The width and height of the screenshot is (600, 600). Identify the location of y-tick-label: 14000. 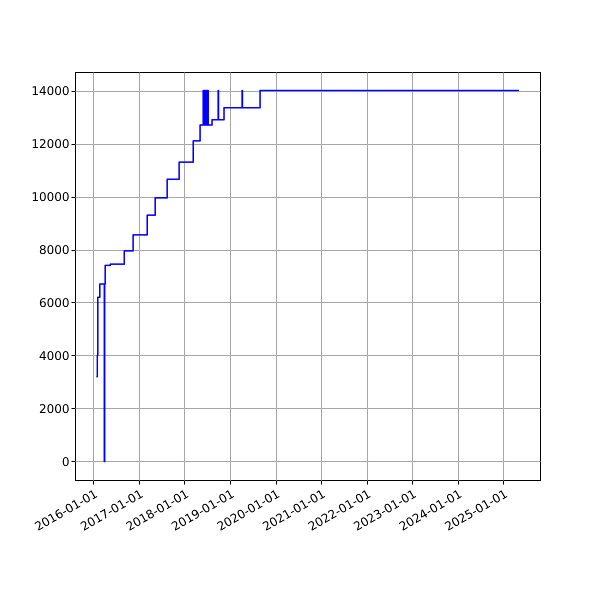
(50, 91).